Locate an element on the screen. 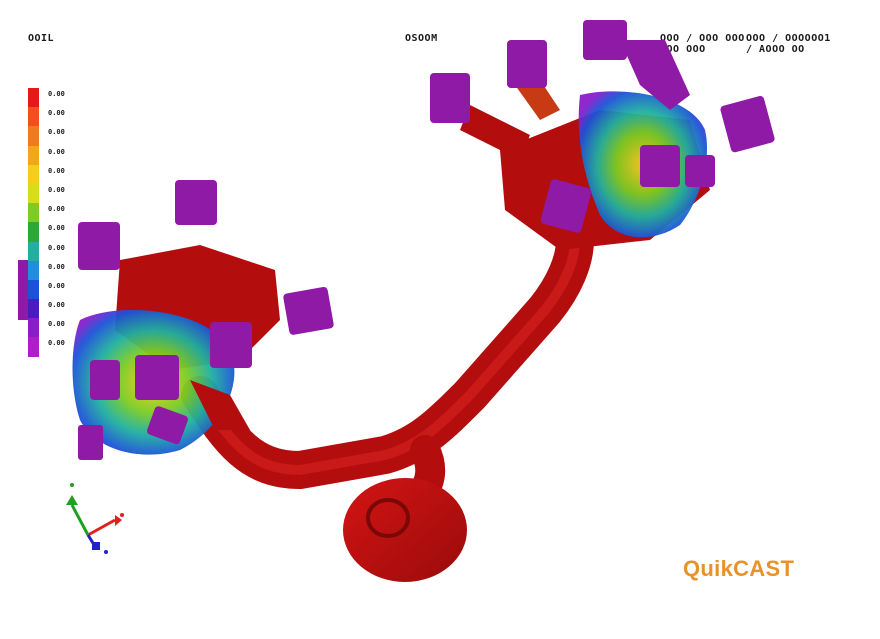 Image resolution: width=880 pixels, height=639 pixels. hud-time-label: OSOOM is located at coordinates (421, 38).